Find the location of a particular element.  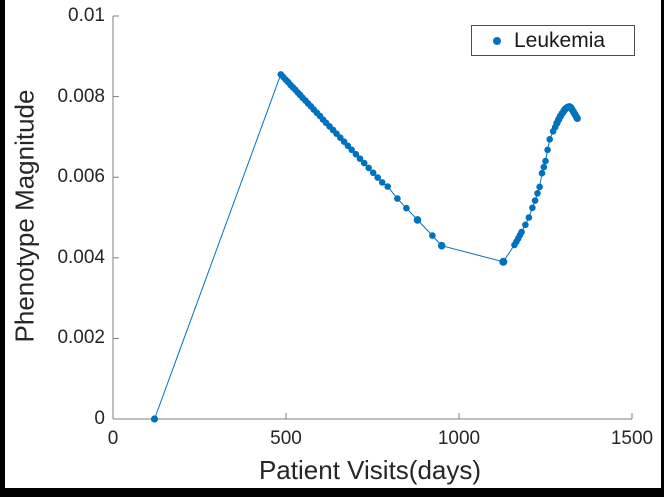

y-axis-label: Phenotype Magnitude is located at coordinates (24, 216).